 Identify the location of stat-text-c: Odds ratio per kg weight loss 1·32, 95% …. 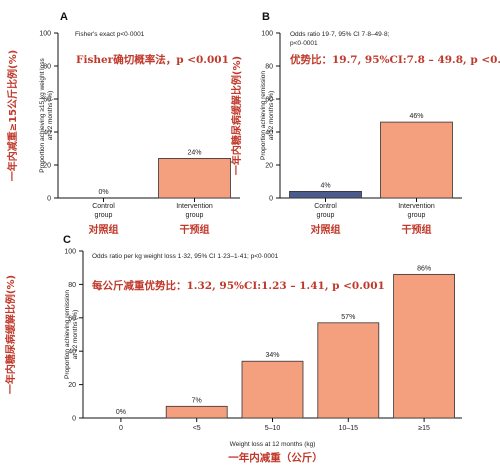
(185, 256).